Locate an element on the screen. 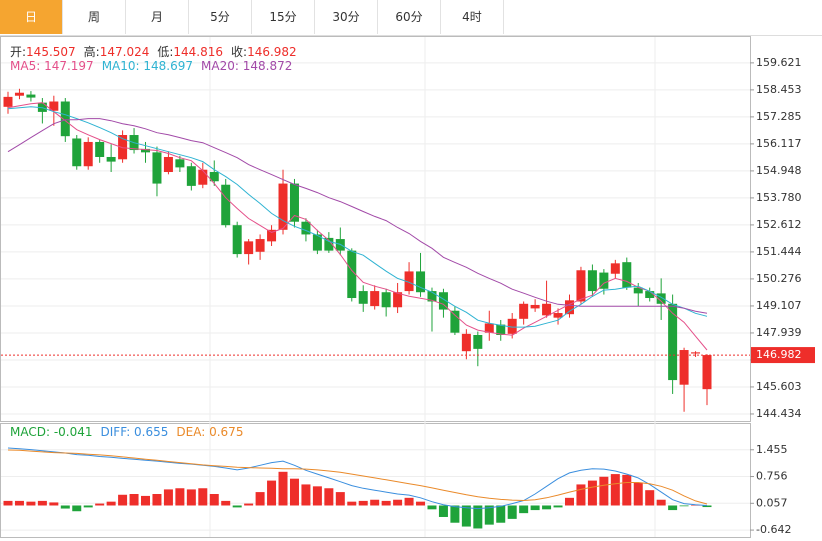 Image resolution: width=822 pixels, height=541 pixels. period-tab: 4时 is located at coordinates (472, 17).